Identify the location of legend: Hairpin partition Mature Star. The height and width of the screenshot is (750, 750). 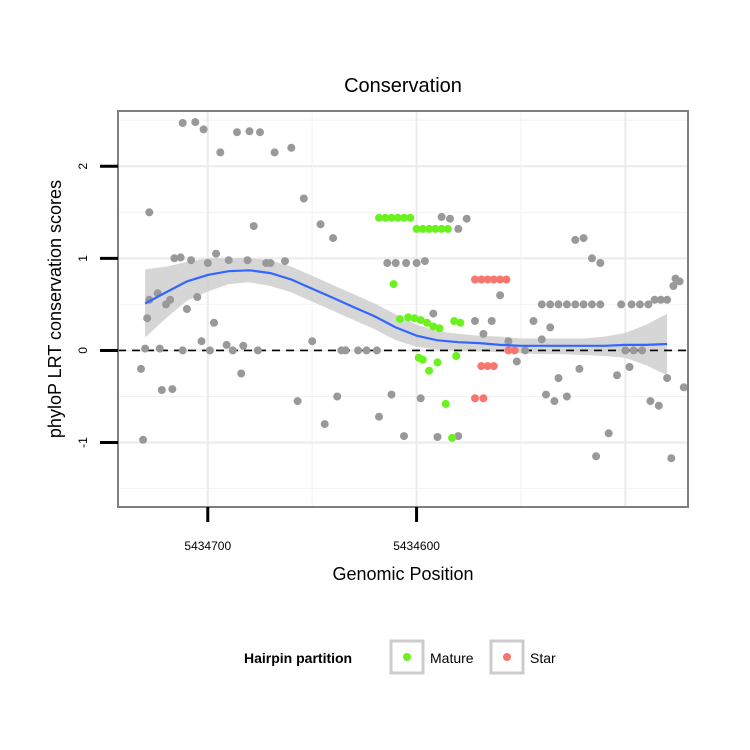
(400, 657).